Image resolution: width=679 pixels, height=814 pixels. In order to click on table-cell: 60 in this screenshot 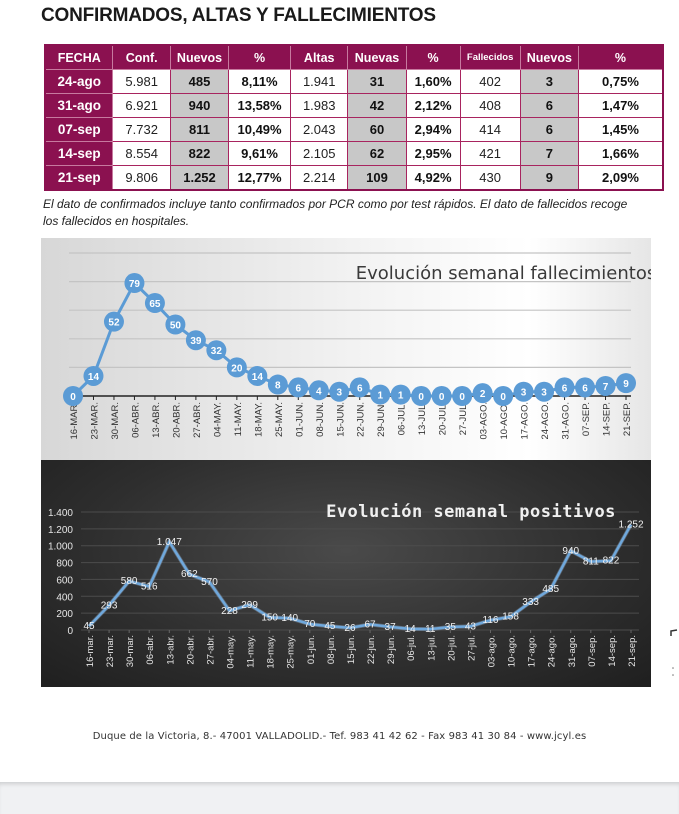, I will do `click(377, 129)`.